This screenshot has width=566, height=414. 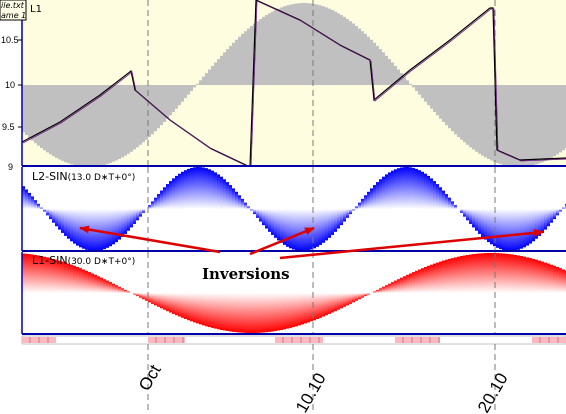 What do you see at coordinates (321, 293) in the screenshot?
I see `bot-pane-grid` at bounding box center [321, 293].